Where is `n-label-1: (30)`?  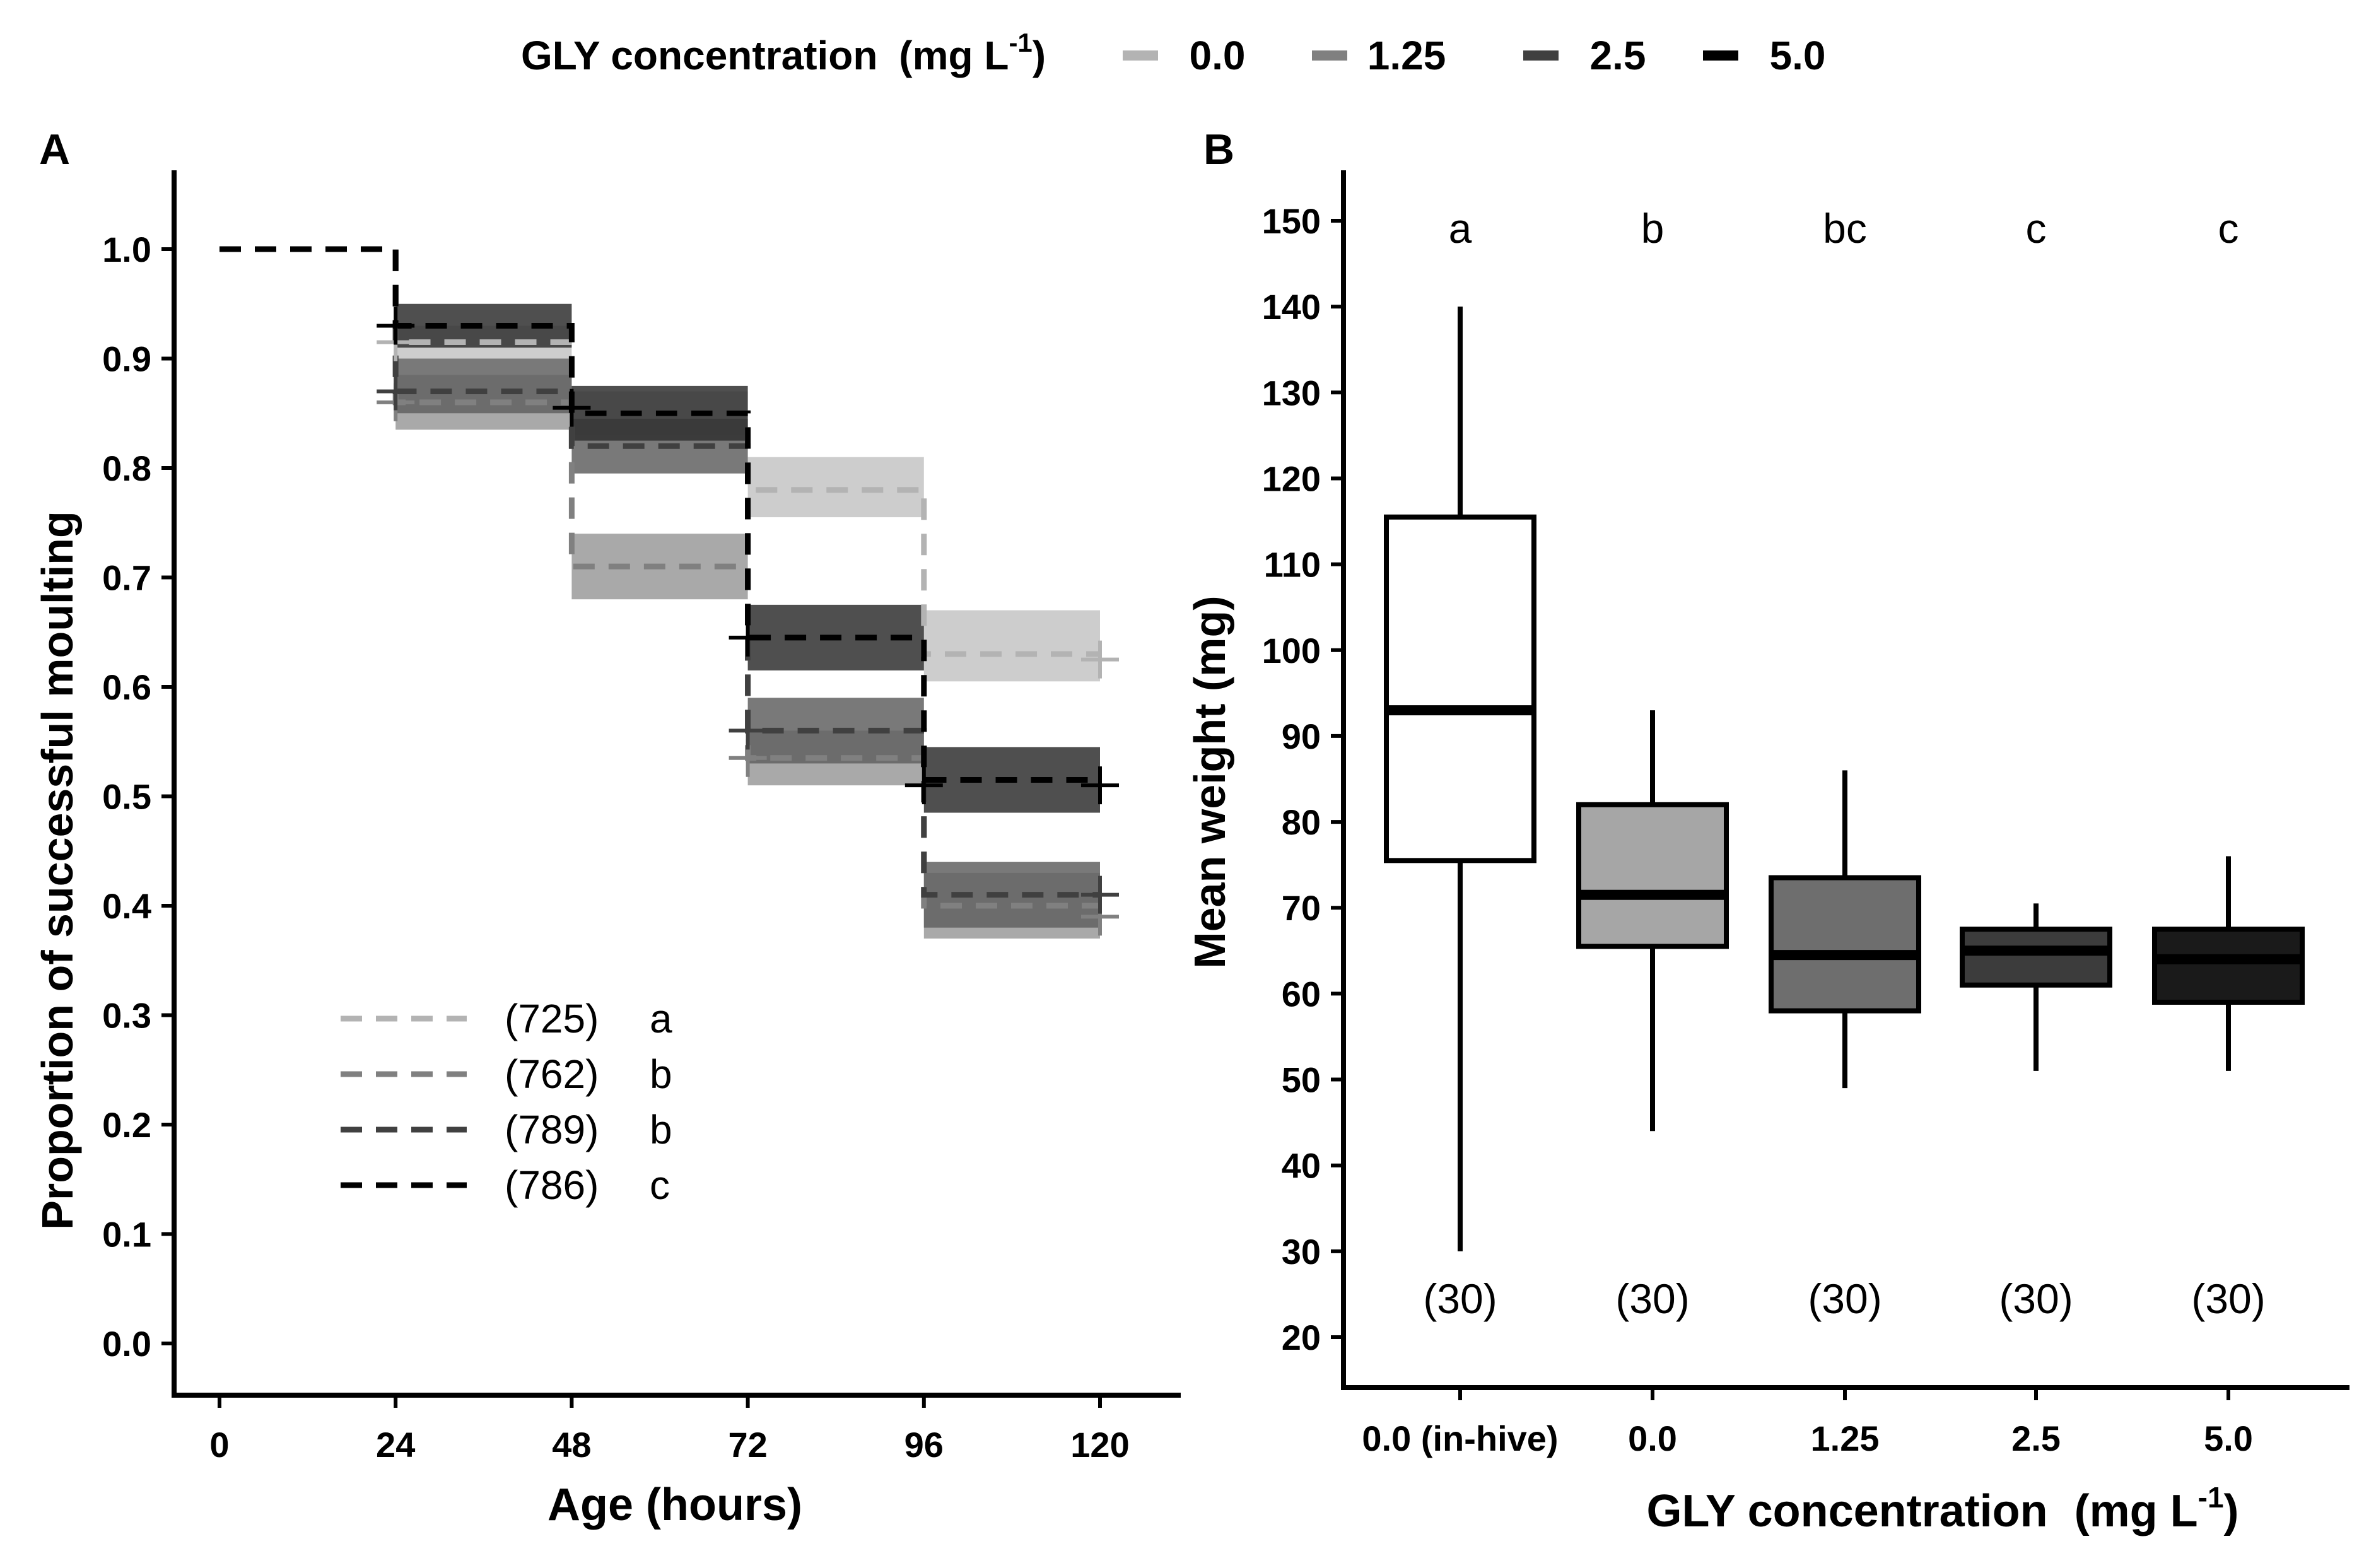 n-label-1: (30) is located at coordinates (1652, 1298).